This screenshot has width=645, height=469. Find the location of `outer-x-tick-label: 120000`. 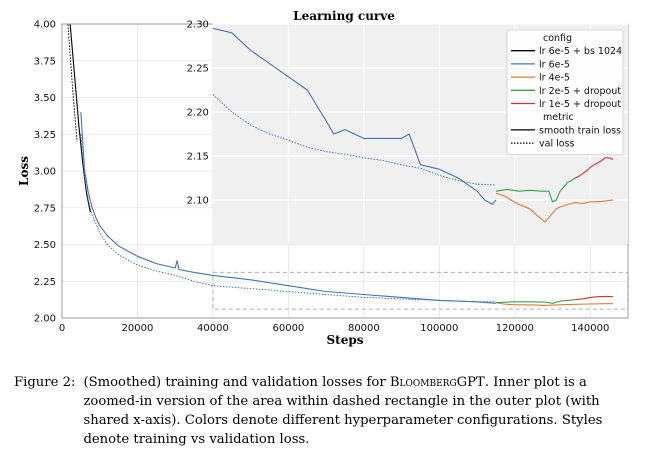

outer-x-tick-label: 120000 is located at coordinates (515, 328).